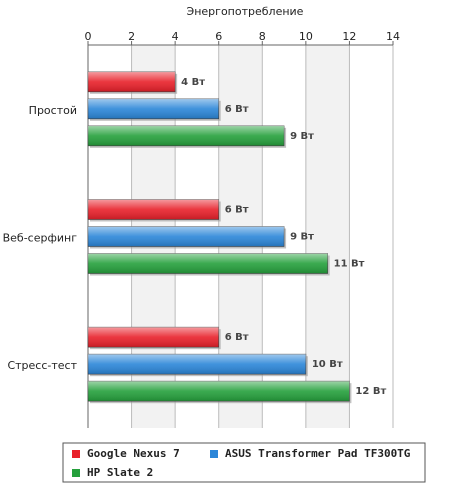  Describe the element at coordinates (218, 36) in the screenshot. I see `x-tick-label: 6` at that location.